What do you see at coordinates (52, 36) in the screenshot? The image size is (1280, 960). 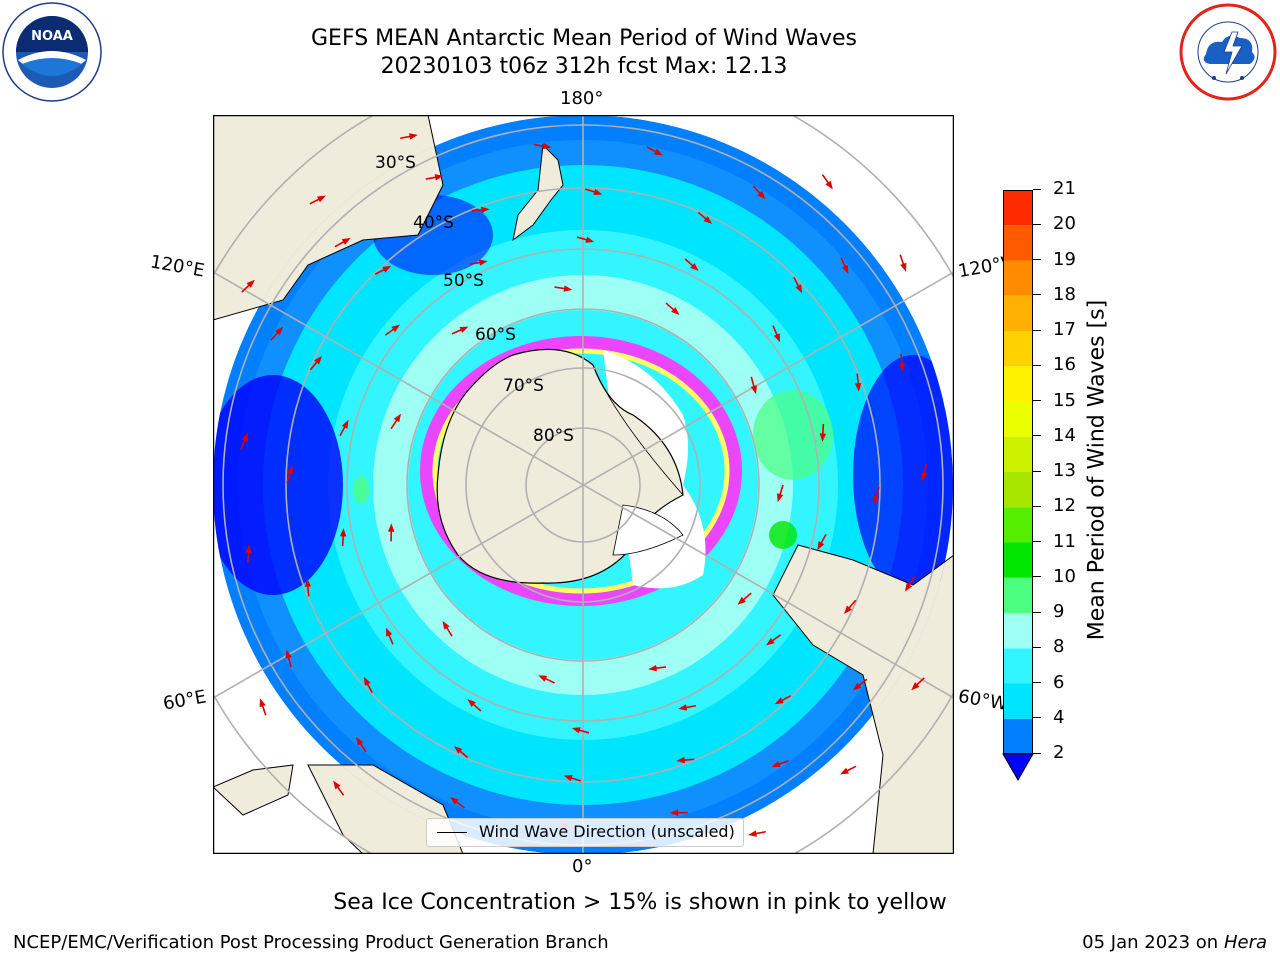 I see `svg-text: NOAA` at bounding box center [52, 36].